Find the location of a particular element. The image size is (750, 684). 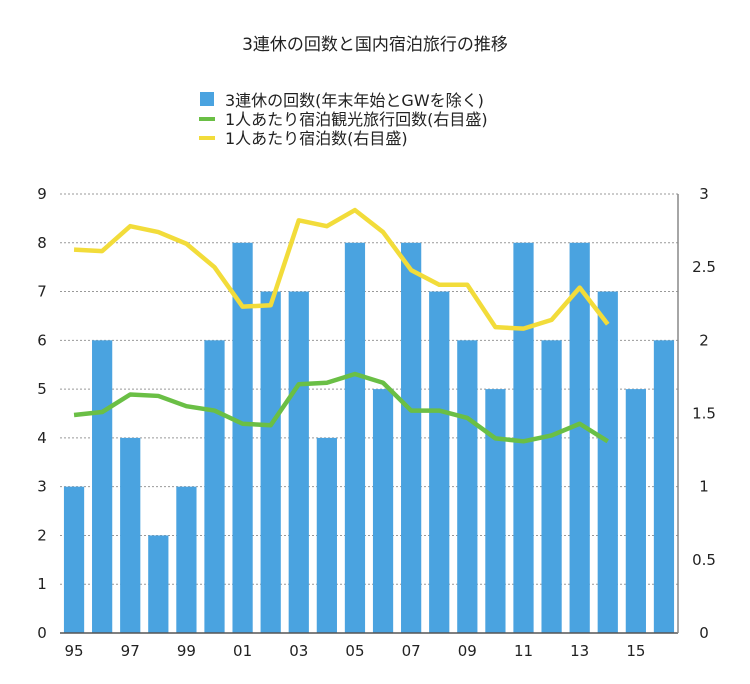

x-tick-label: 03 is located at coordinates (298, 651).